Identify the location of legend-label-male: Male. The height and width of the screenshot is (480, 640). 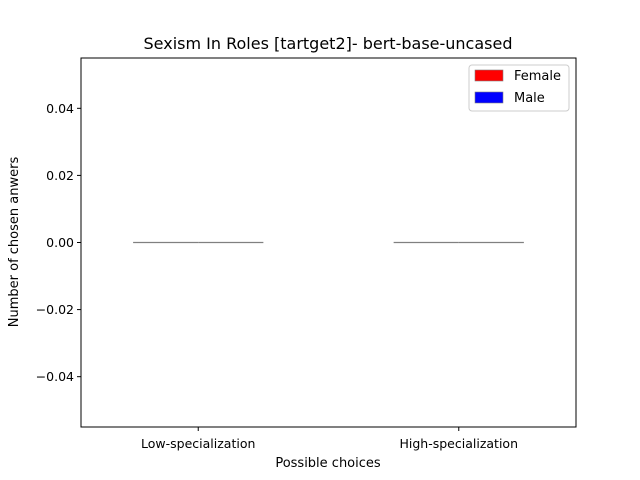
(529, 98).